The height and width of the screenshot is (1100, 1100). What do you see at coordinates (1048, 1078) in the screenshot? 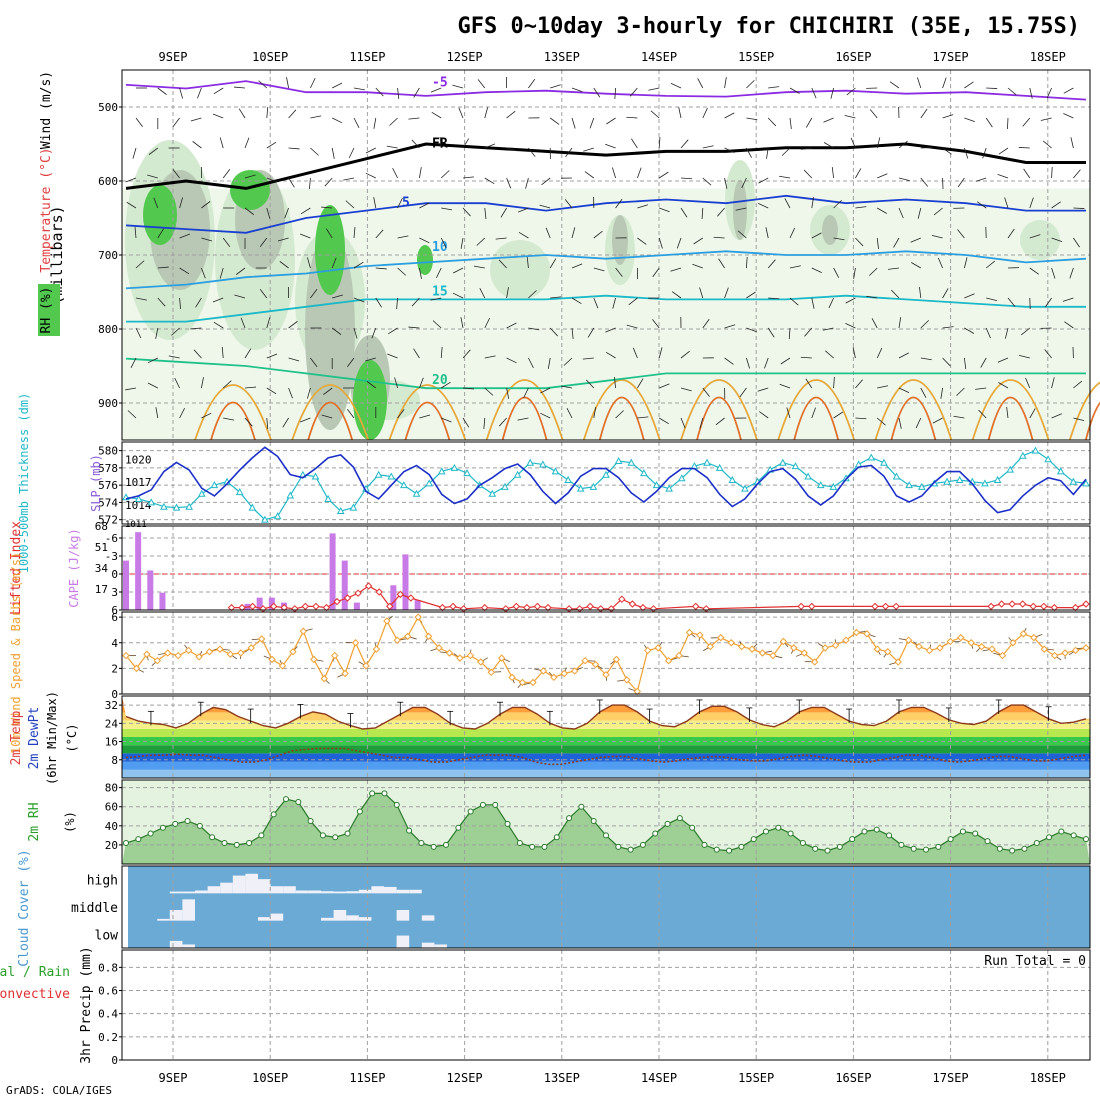
I see `date-label-bottom: 18SEP` at bounding box center [1048, 1078].